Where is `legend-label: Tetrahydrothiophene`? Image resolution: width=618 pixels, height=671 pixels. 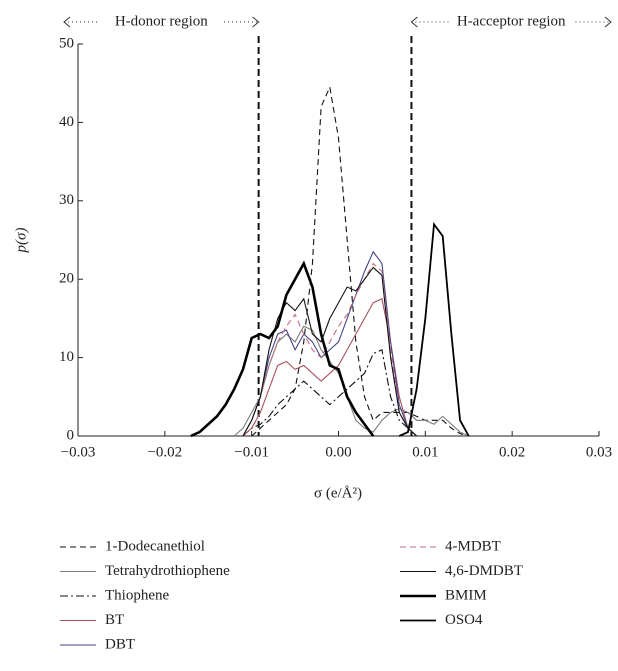 legend-label: Tetrahydrothiophene is located at coordinates (167, 571).